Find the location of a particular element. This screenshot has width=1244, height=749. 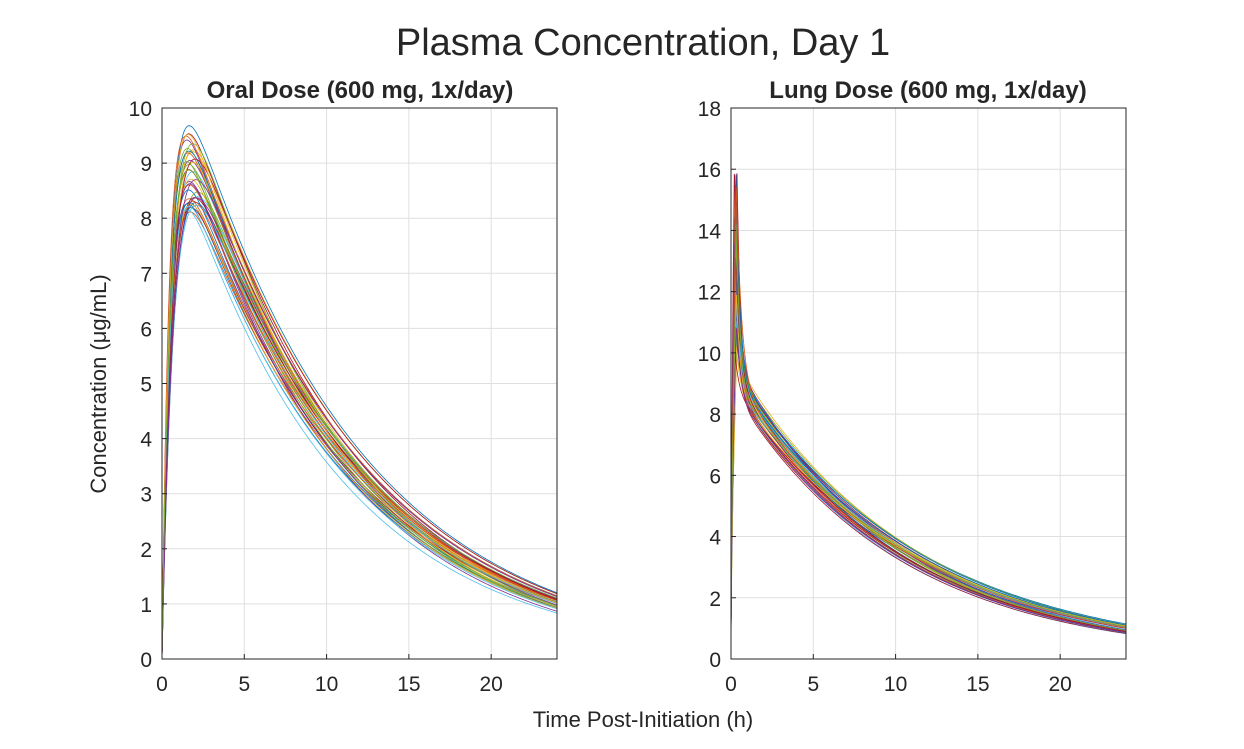

lung-dose-title: Lung Dose (600 mg, 1x/day) is located at coordinates (927, 90).